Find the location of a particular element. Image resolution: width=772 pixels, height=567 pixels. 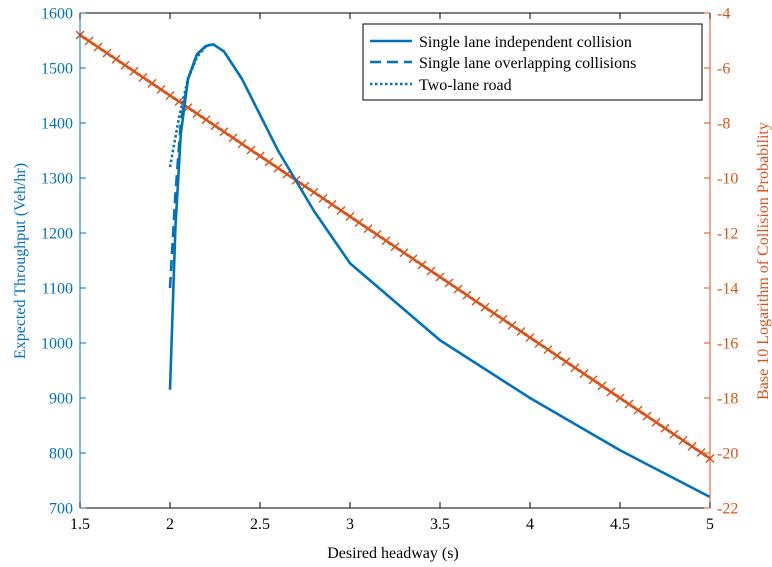

left-y-tick-label: 1400 is located at coordinates (57, 124).